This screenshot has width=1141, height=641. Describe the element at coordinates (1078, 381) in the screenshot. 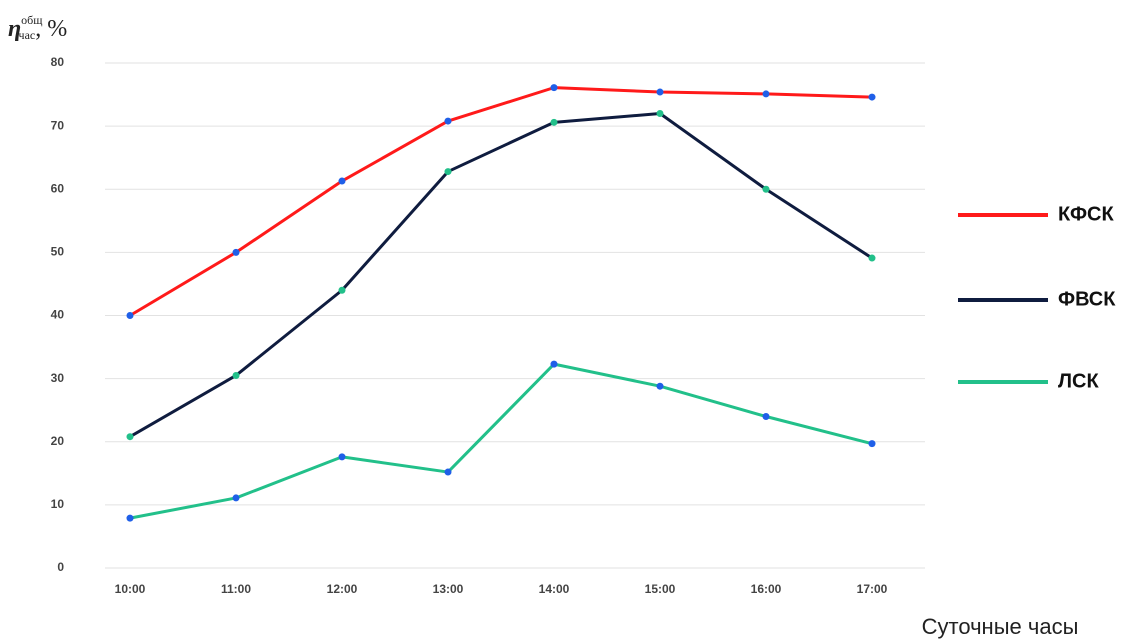

I see `legend-label: ЛСК` at that location.